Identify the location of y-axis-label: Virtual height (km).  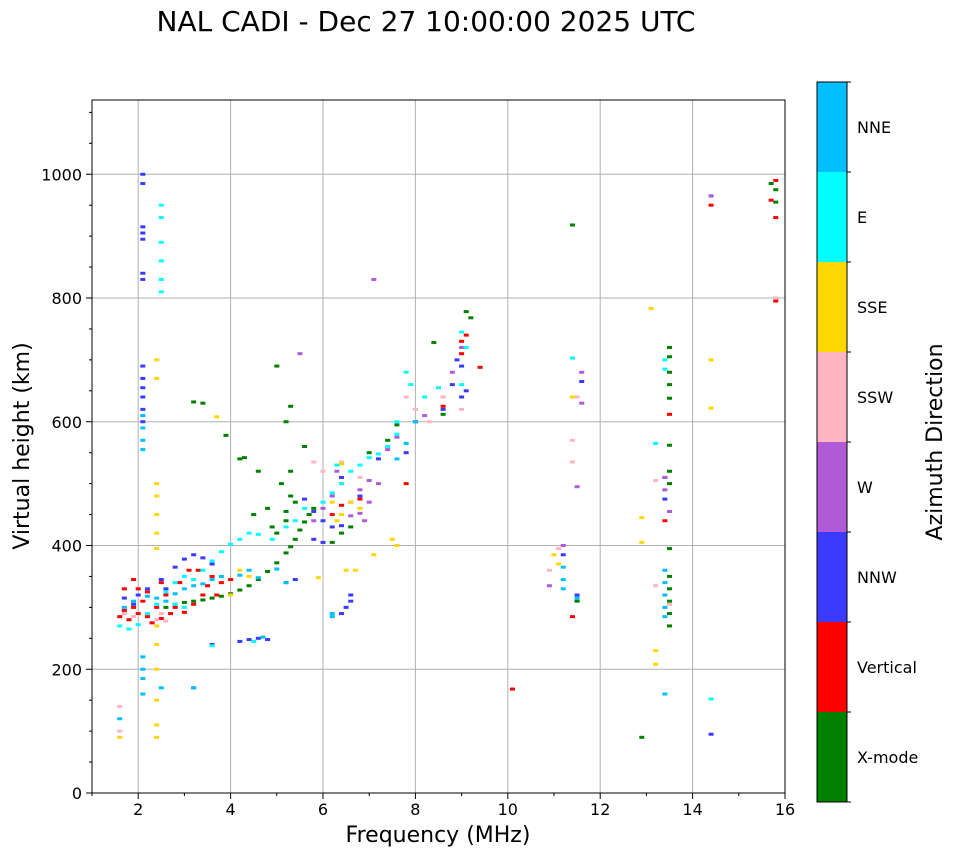
(22, 445).